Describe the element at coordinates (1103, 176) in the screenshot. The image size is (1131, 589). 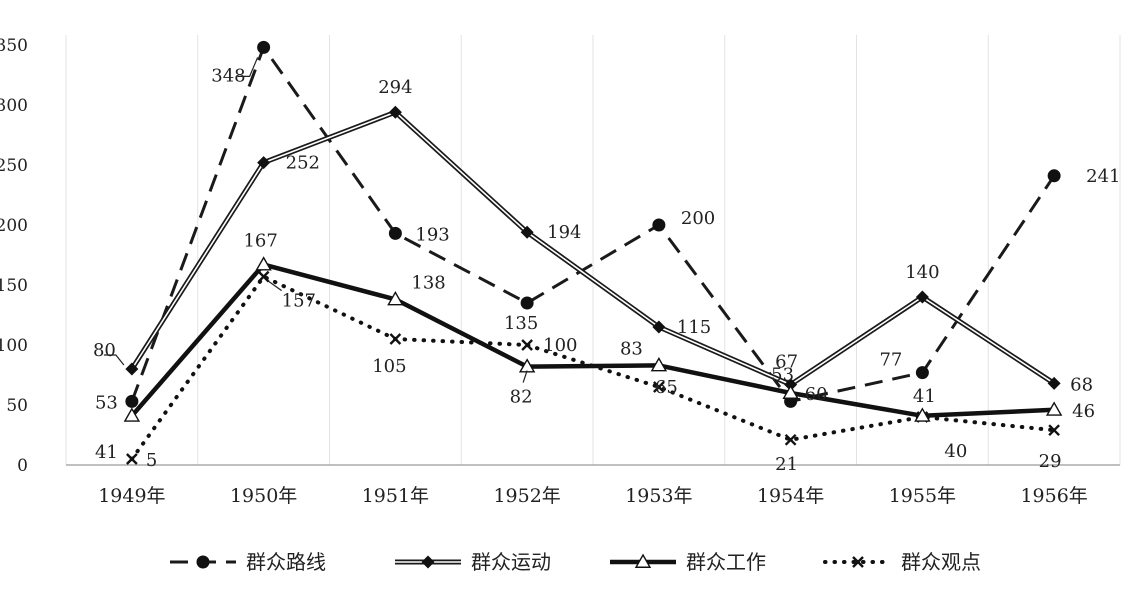
I see `data-label: 241` at that location.